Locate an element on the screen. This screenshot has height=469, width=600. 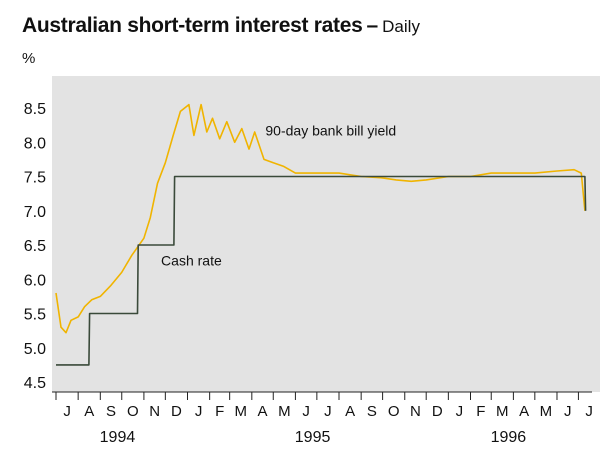
chart-subtitle: Daily is located at coordinates (401, 26).